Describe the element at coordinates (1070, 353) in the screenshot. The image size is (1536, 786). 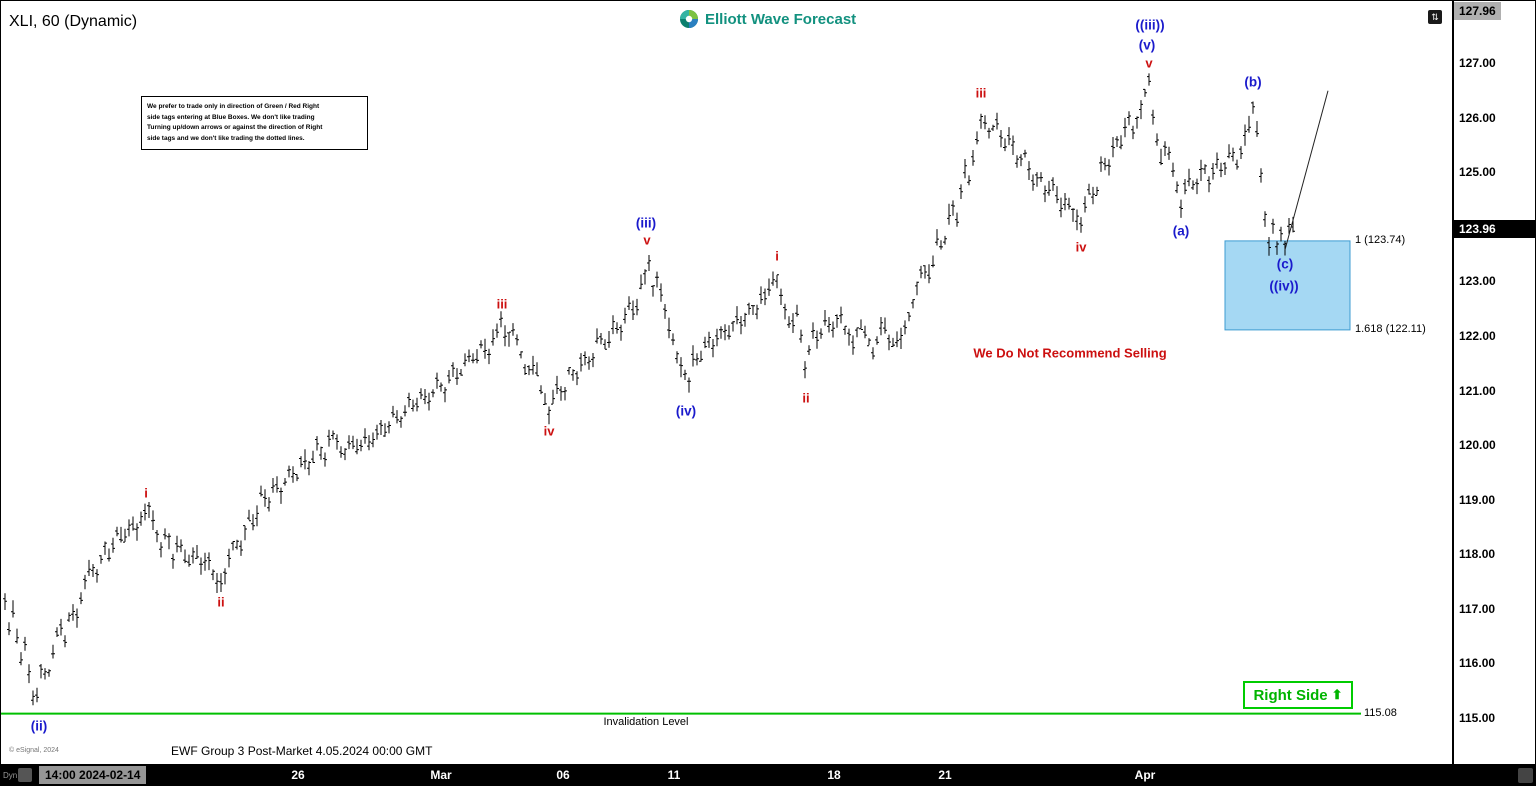
I see `no-sell-note: We Do Not Recommend Selling` at that location.